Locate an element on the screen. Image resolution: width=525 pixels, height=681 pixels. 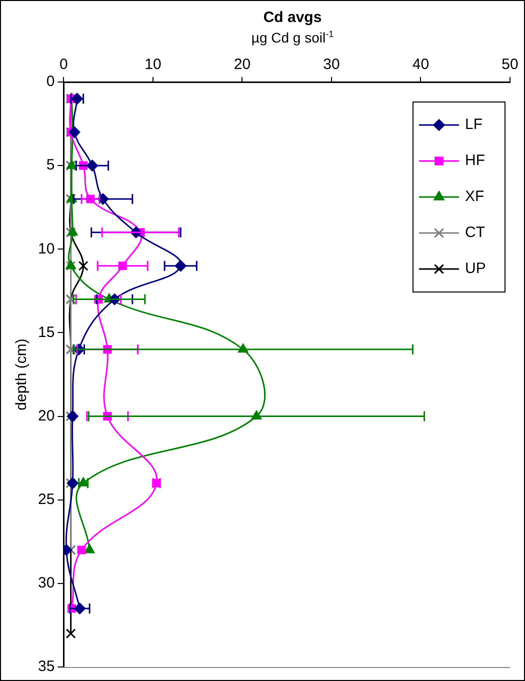
x-tick-label: 10 is located at coordinates (153, 65).